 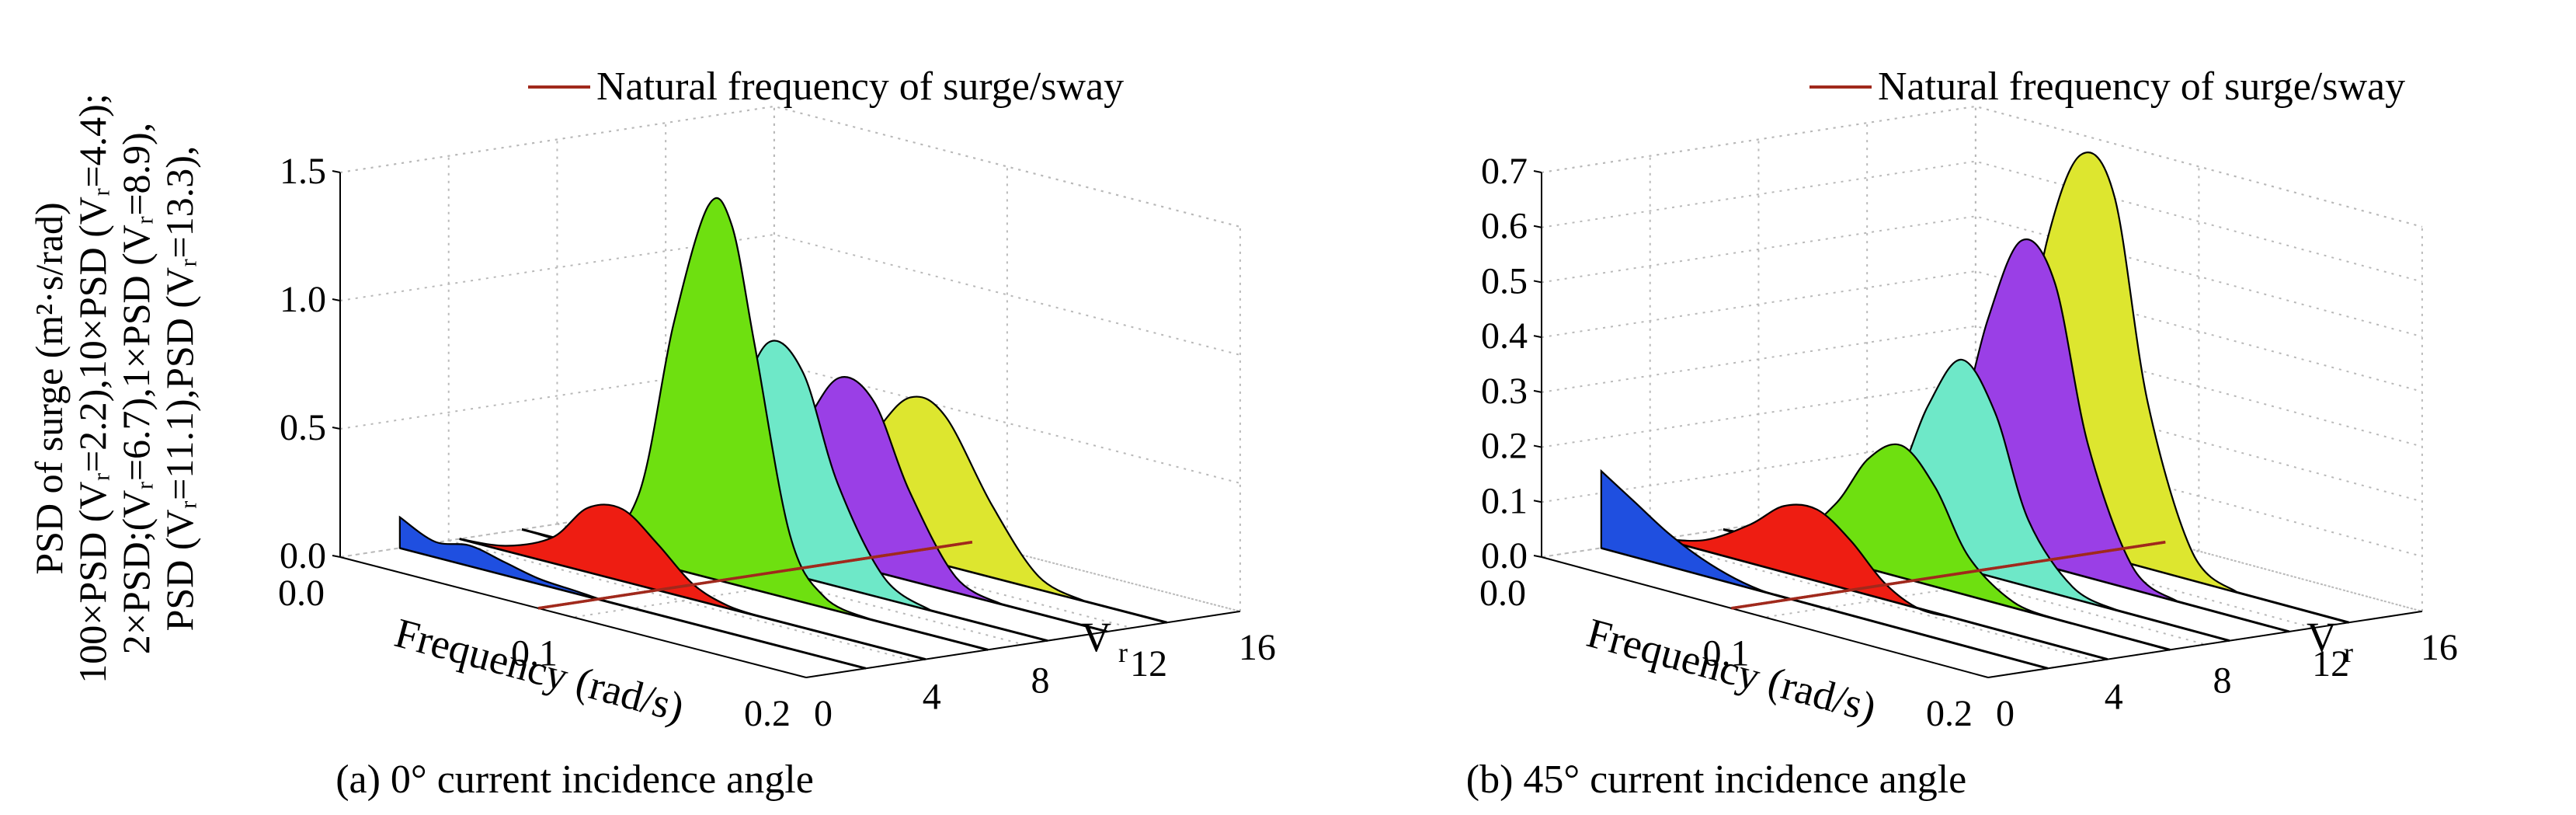 What do you see at coordinates (1504, 500) in the screenshot?
I see `z-tick-label: 0.1` at bounding box center [1504, 500].